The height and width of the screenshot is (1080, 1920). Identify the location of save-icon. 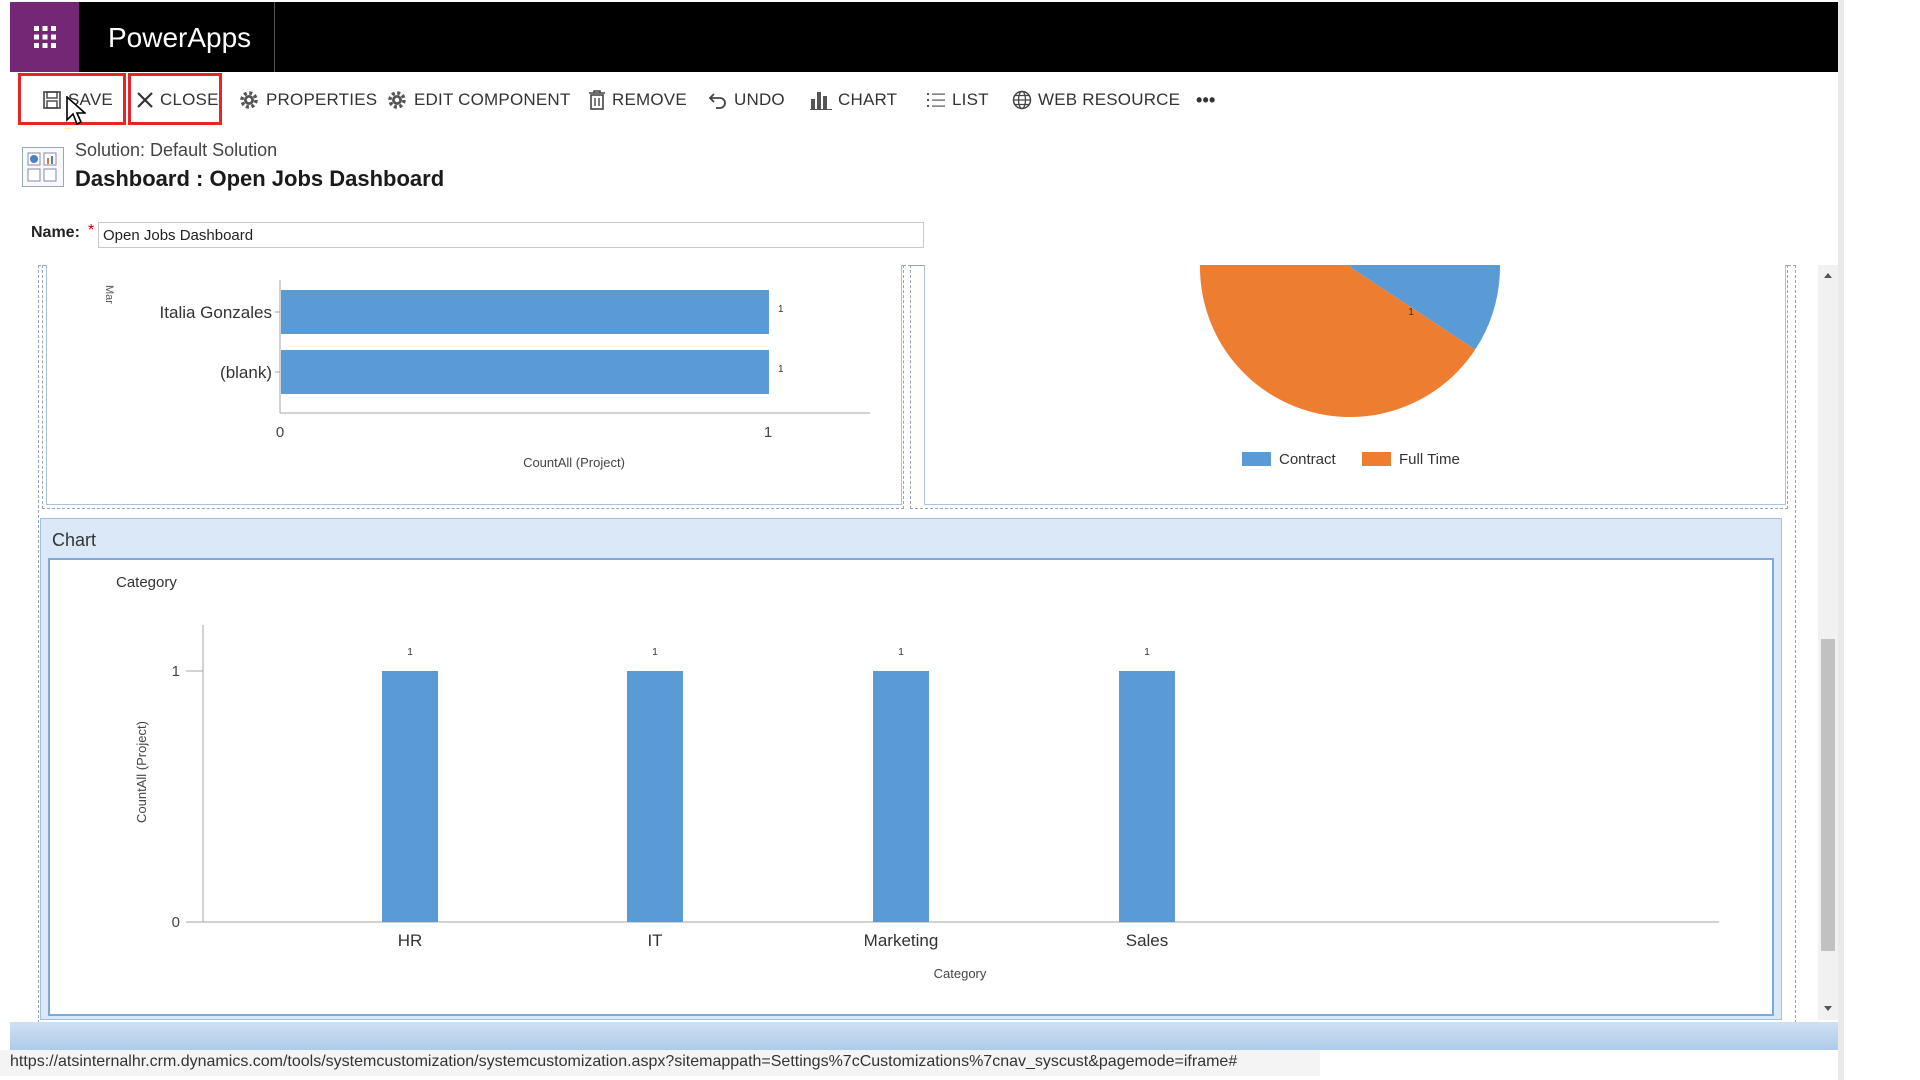
(52, 100).